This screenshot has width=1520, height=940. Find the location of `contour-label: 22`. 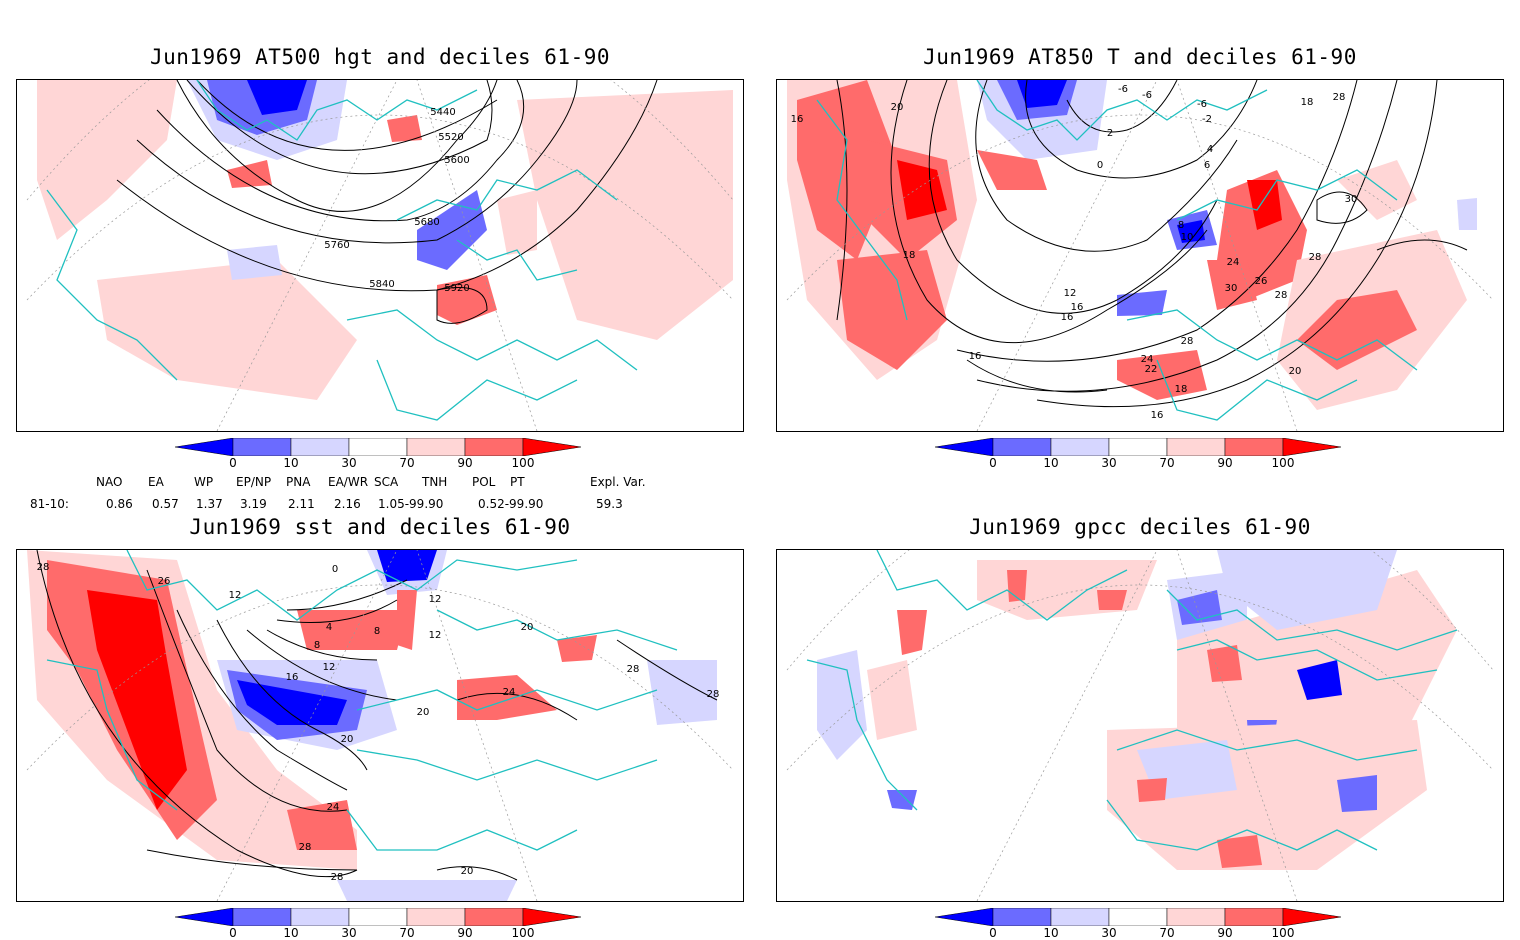

contour-label: 22 is located at coordinates (1151, 369).